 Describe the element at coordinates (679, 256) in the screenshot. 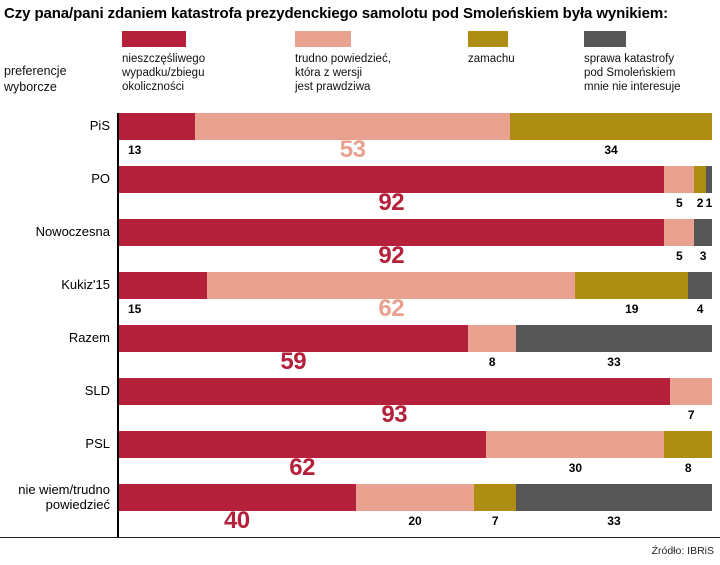

I see `value-label: 5` at that location.